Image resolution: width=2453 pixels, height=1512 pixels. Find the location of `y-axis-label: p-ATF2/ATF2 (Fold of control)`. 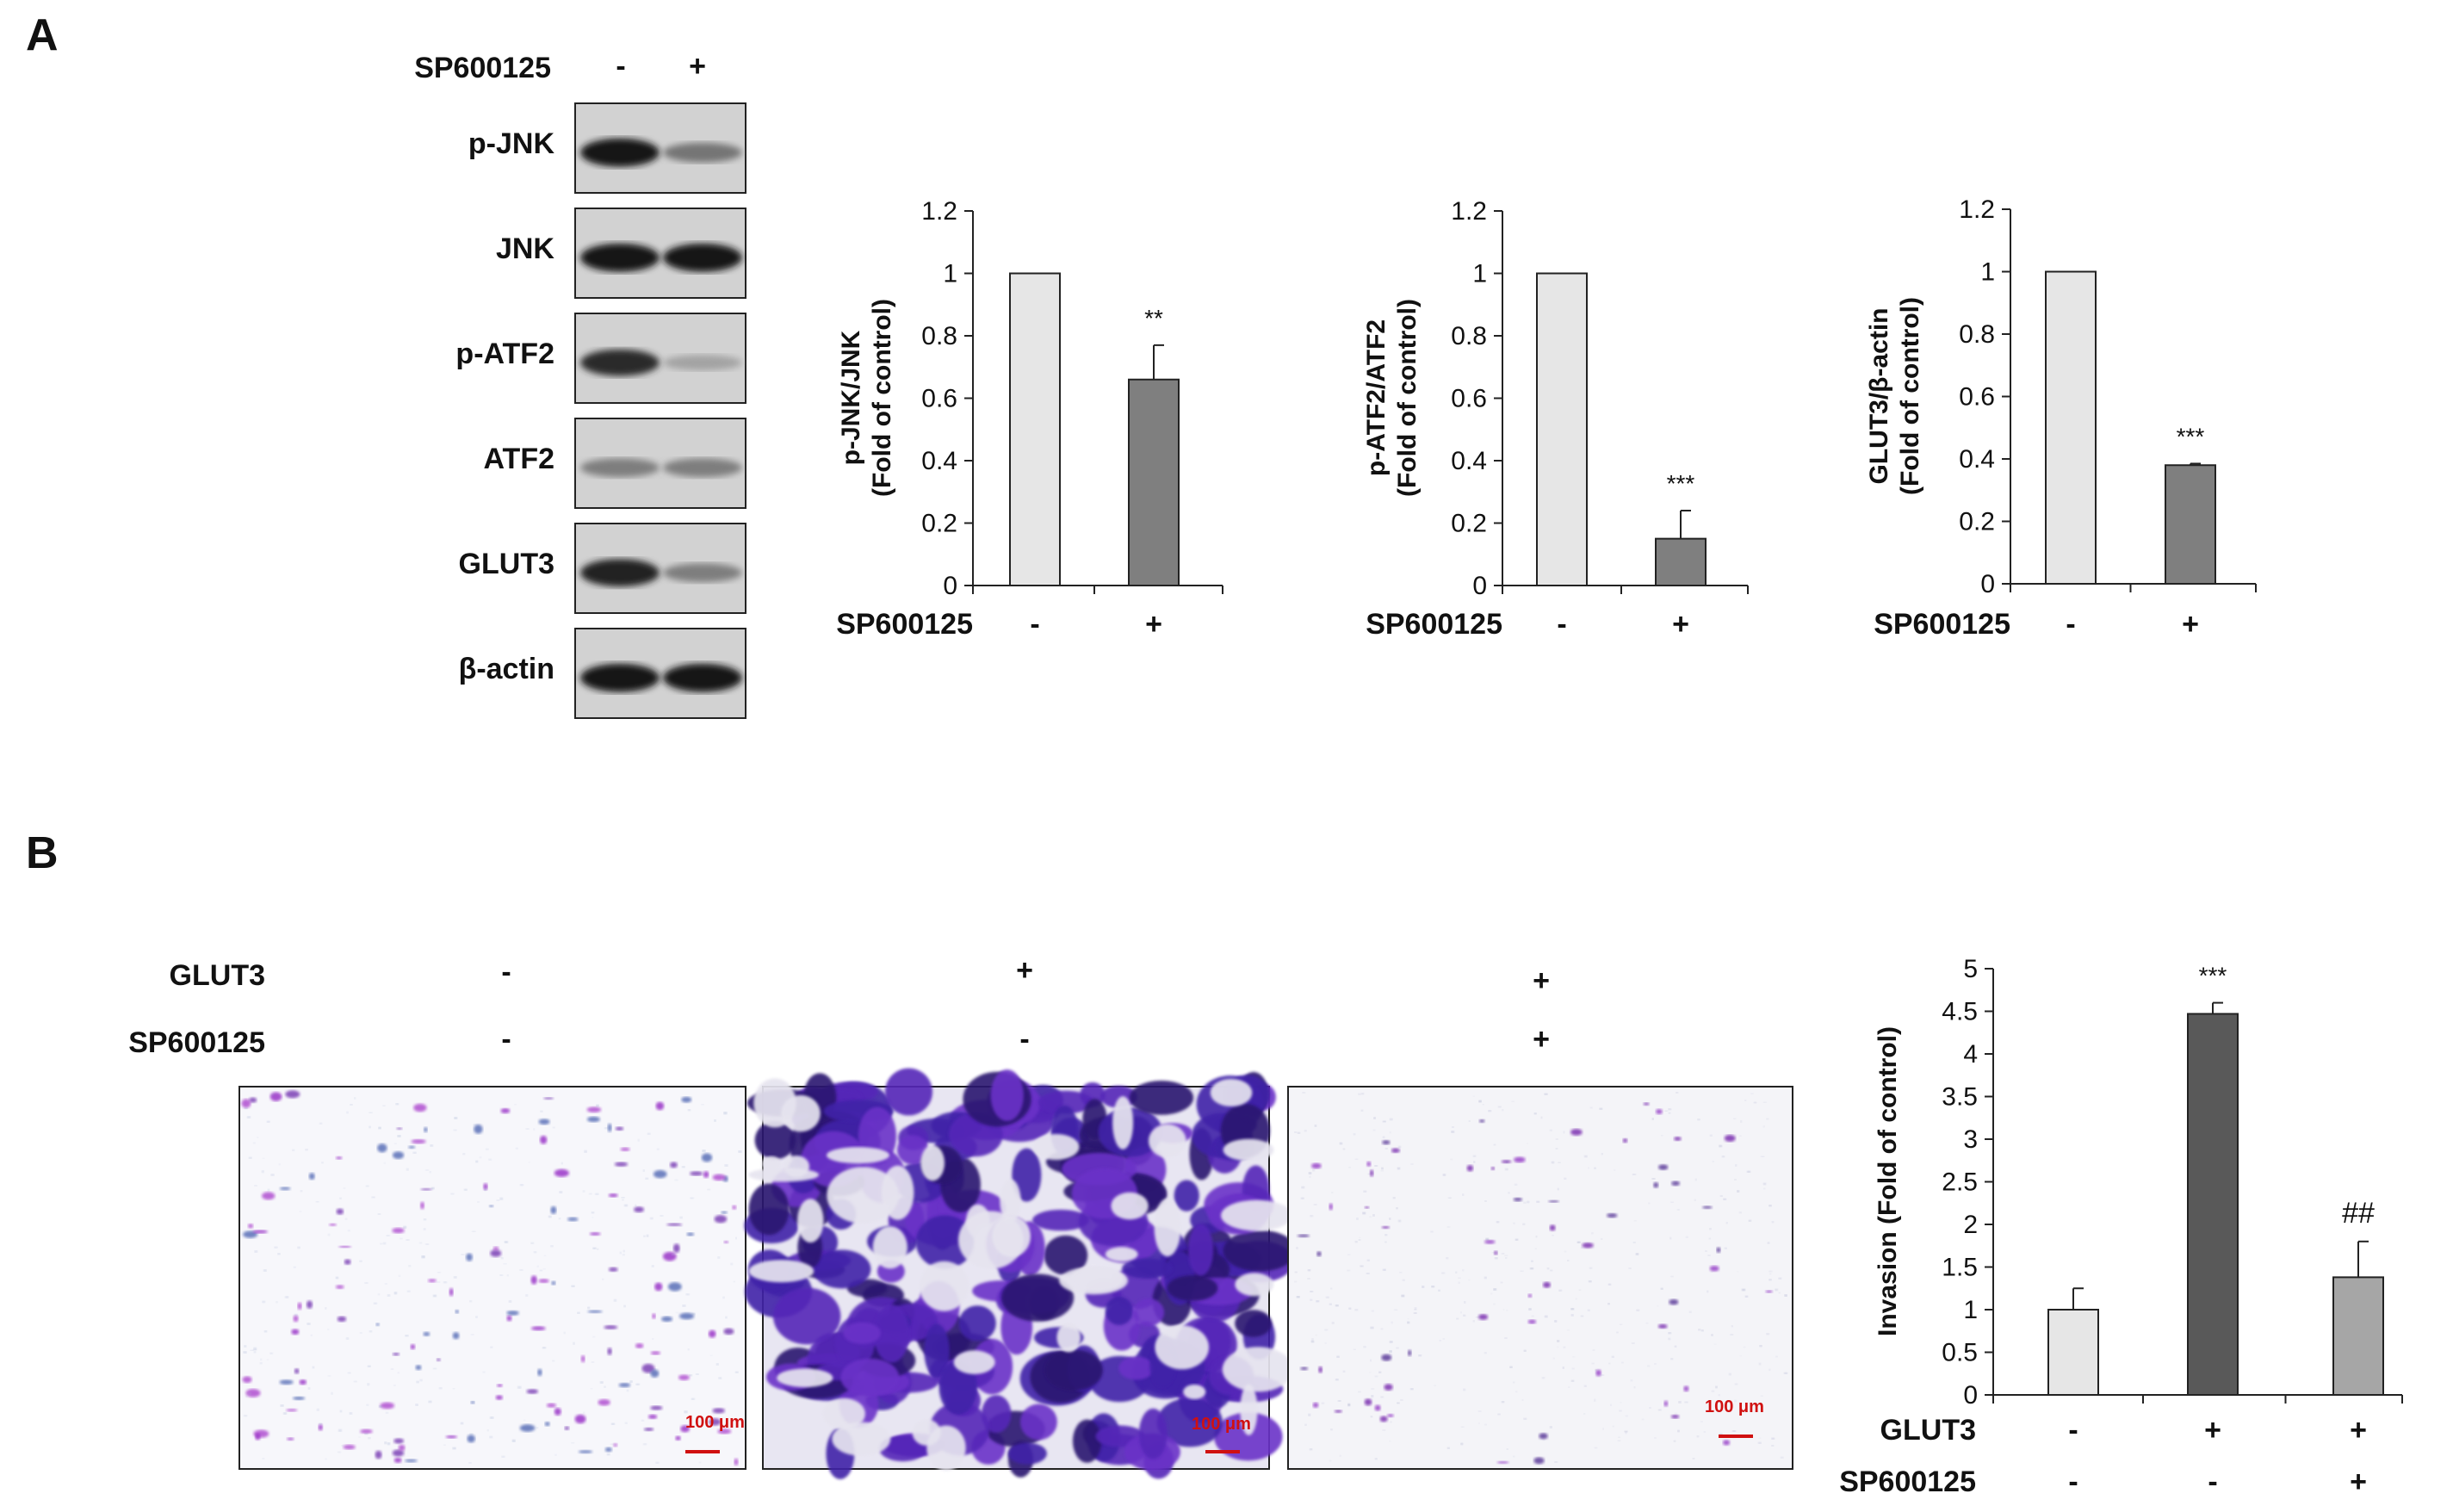

y-axis-label: p-ATF2/ATF2 (Fold of control) is located at coordinates (1392, 398).